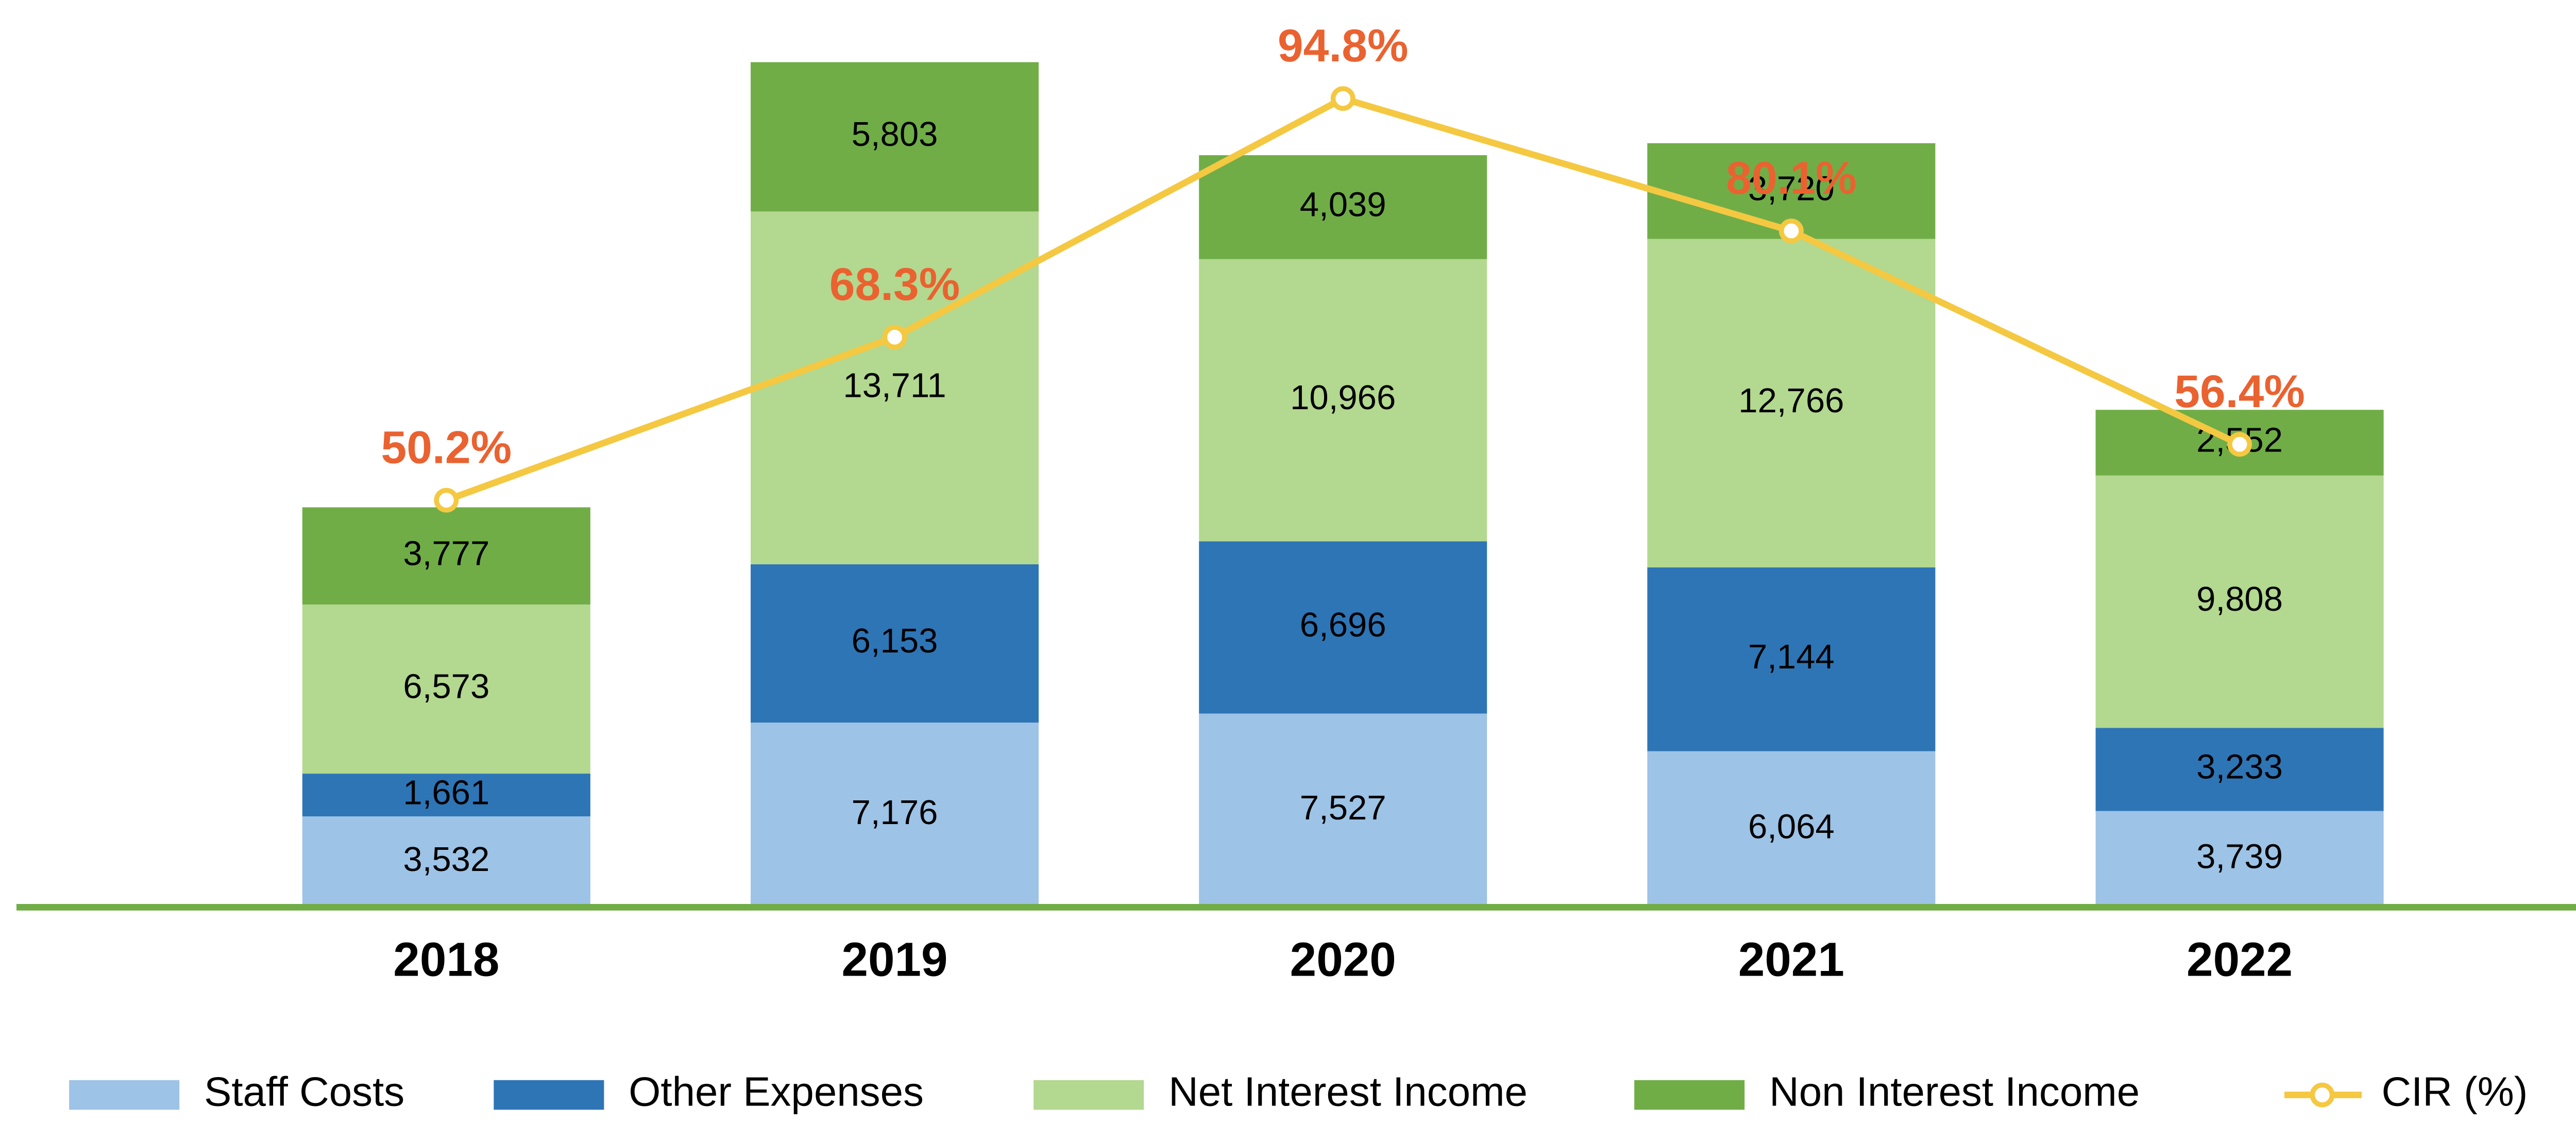 The width and height of the screenshot is (2576, 1123). I want to click on value-label: 6,696, so click(1343, 625).